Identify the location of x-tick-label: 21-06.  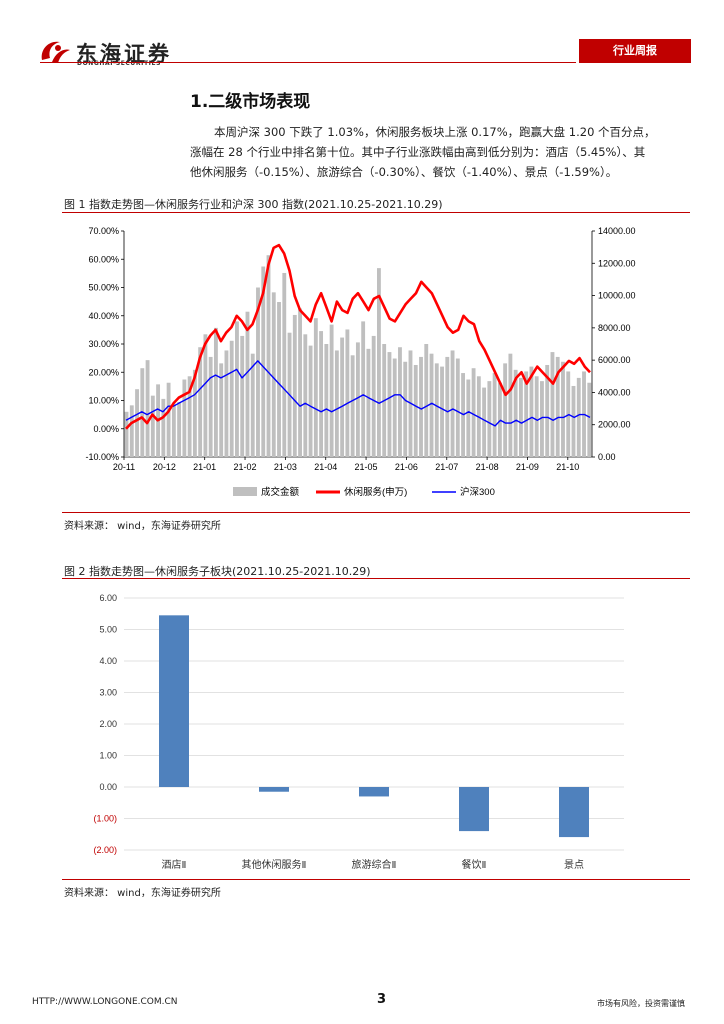
(406, 467).